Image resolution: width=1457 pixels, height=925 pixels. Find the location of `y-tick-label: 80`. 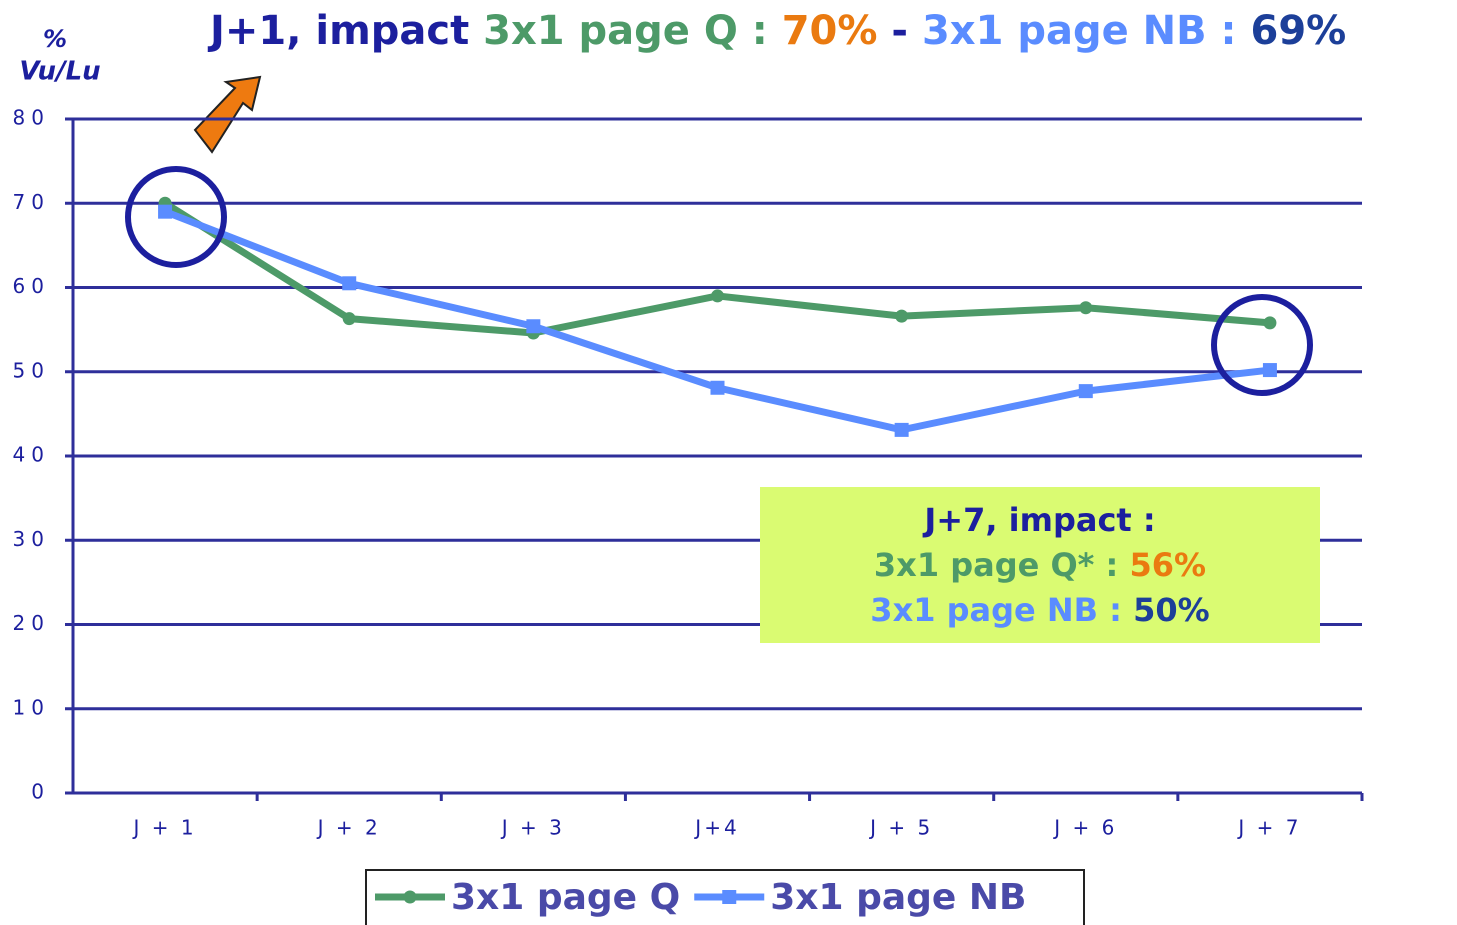

y-tick-label: 80 is located at coordinates (31, 118).